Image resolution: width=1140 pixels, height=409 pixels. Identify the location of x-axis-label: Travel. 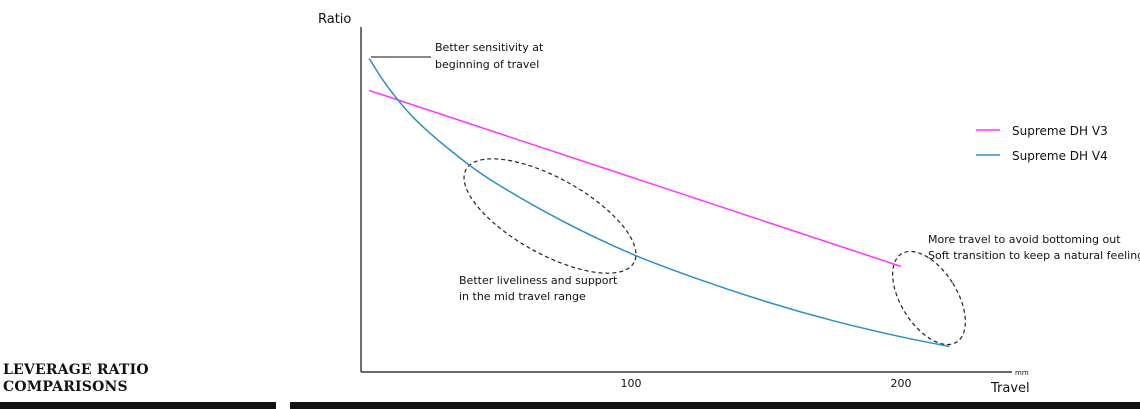
(1010, 388).